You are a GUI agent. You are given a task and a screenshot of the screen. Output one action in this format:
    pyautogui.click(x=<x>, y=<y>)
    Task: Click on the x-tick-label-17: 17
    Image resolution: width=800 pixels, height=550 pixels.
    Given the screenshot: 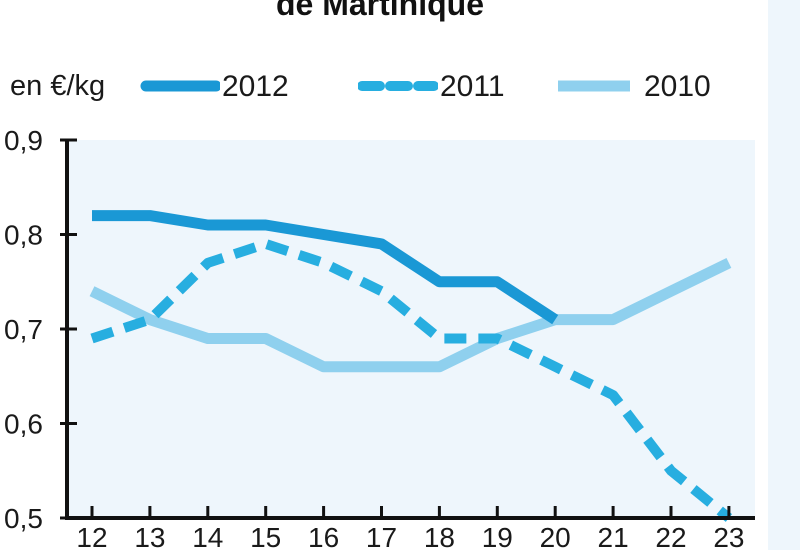 What is the action you would take?
    pyautogui.click(x=381, y=536)
    